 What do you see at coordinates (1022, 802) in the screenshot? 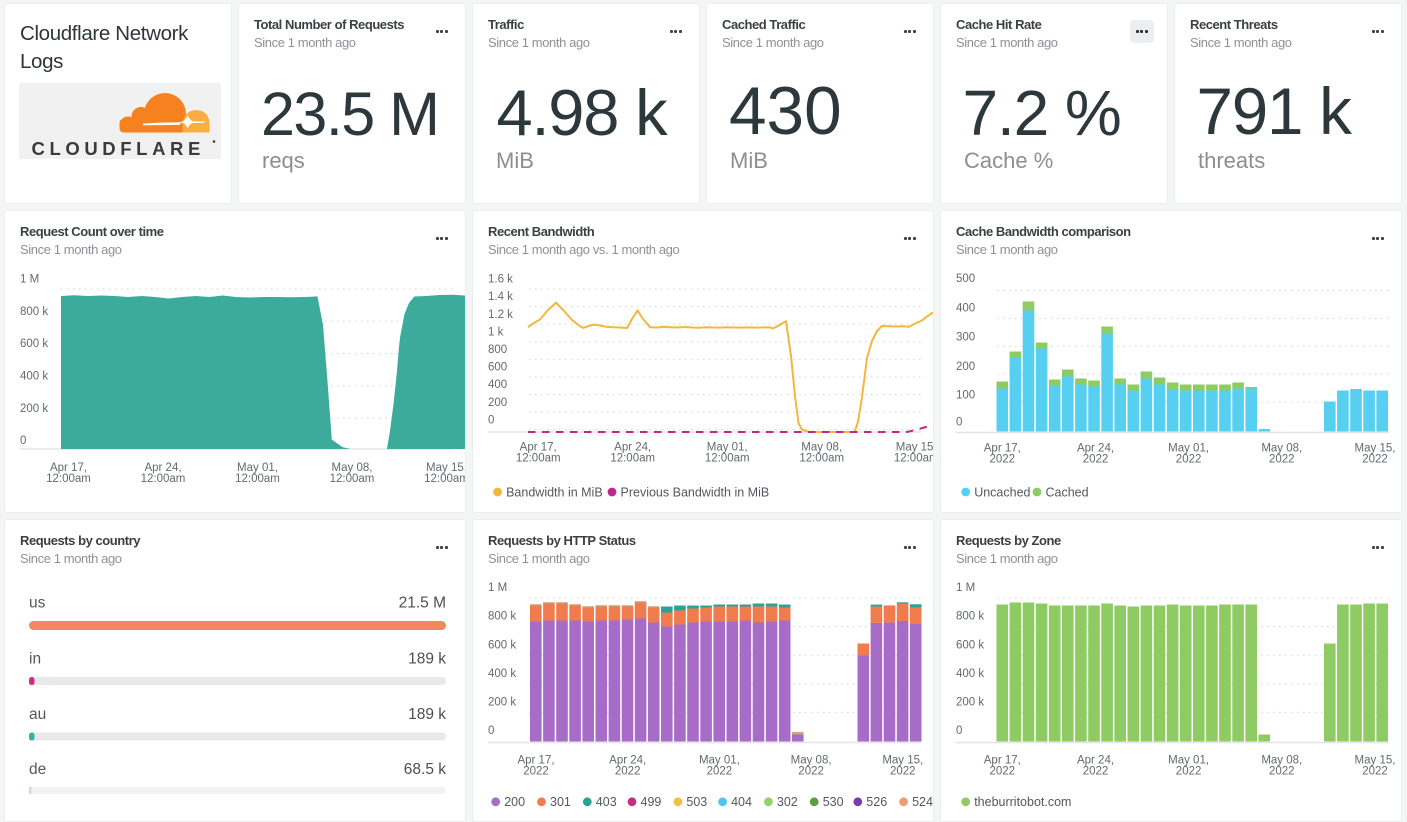
I see `svg-text: theburritobot.com` at bounding box center [1022, 802].